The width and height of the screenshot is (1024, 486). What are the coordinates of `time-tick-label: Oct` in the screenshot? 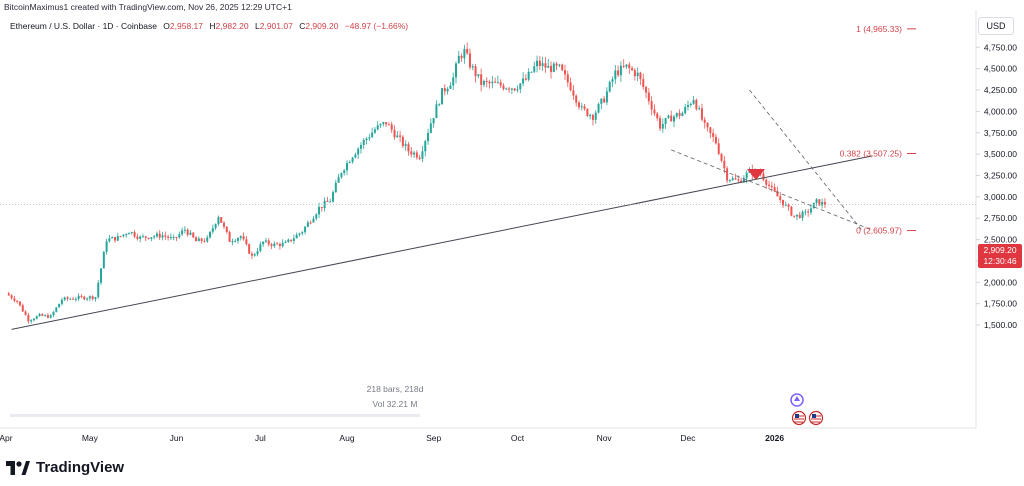 It's located at (518, 438).